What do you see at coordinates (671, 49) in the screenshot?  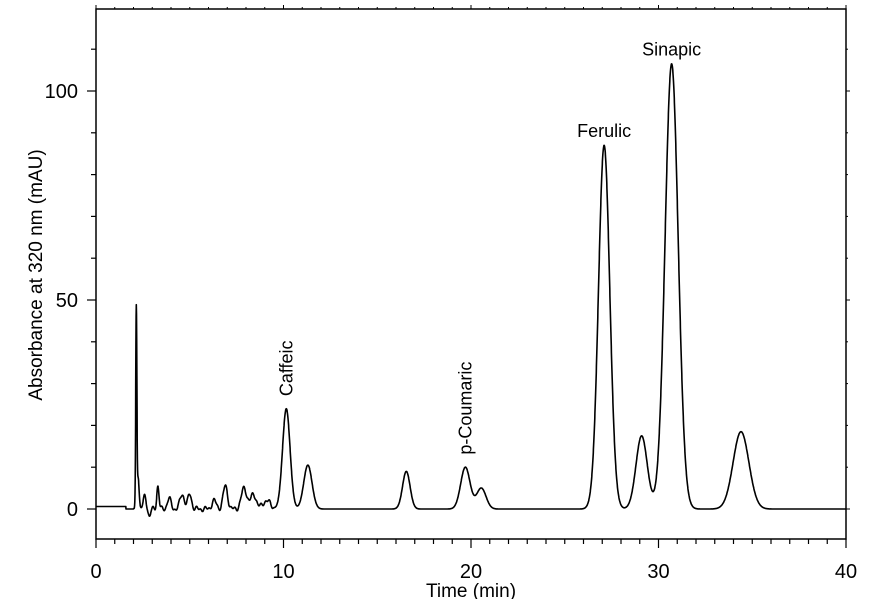 I see `peak-label: Sinapic` at bounding box center [671, 49].